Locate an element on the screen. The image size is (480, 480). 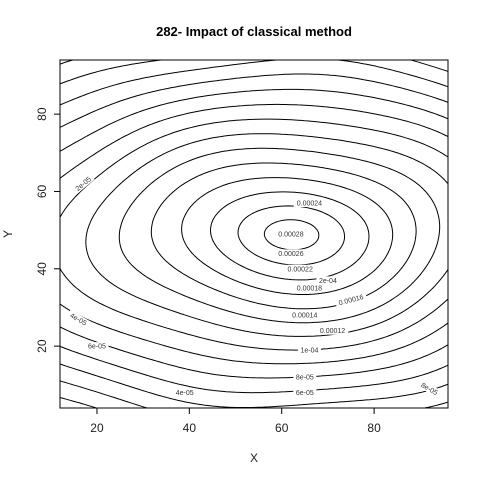
x-tick-label: 20 is located at coordinates (97, 428).